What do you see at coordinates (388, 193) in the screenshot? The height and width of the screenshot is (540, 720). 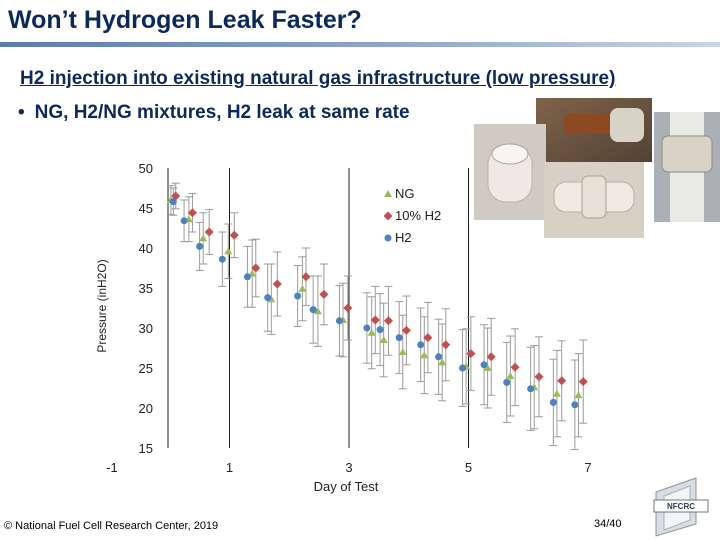 I see `legend-marker-ng` at bounding box center [388, 193].